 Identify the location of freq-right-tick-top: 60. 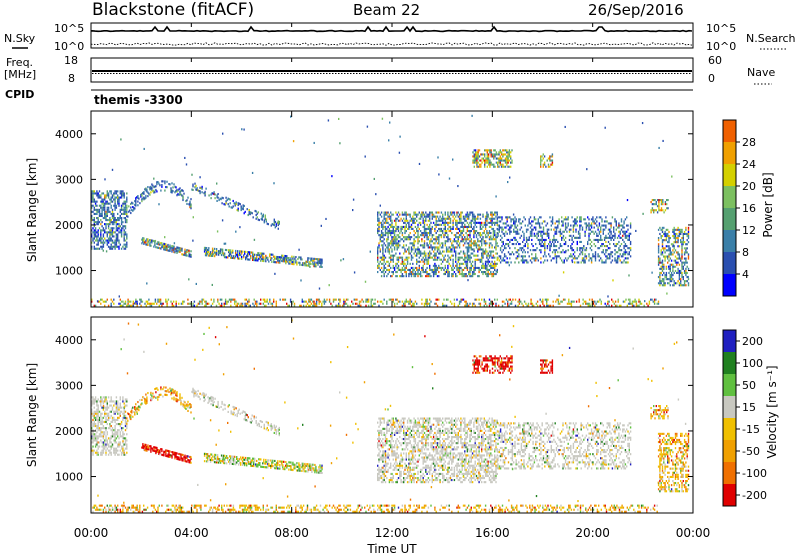
(715, 60).